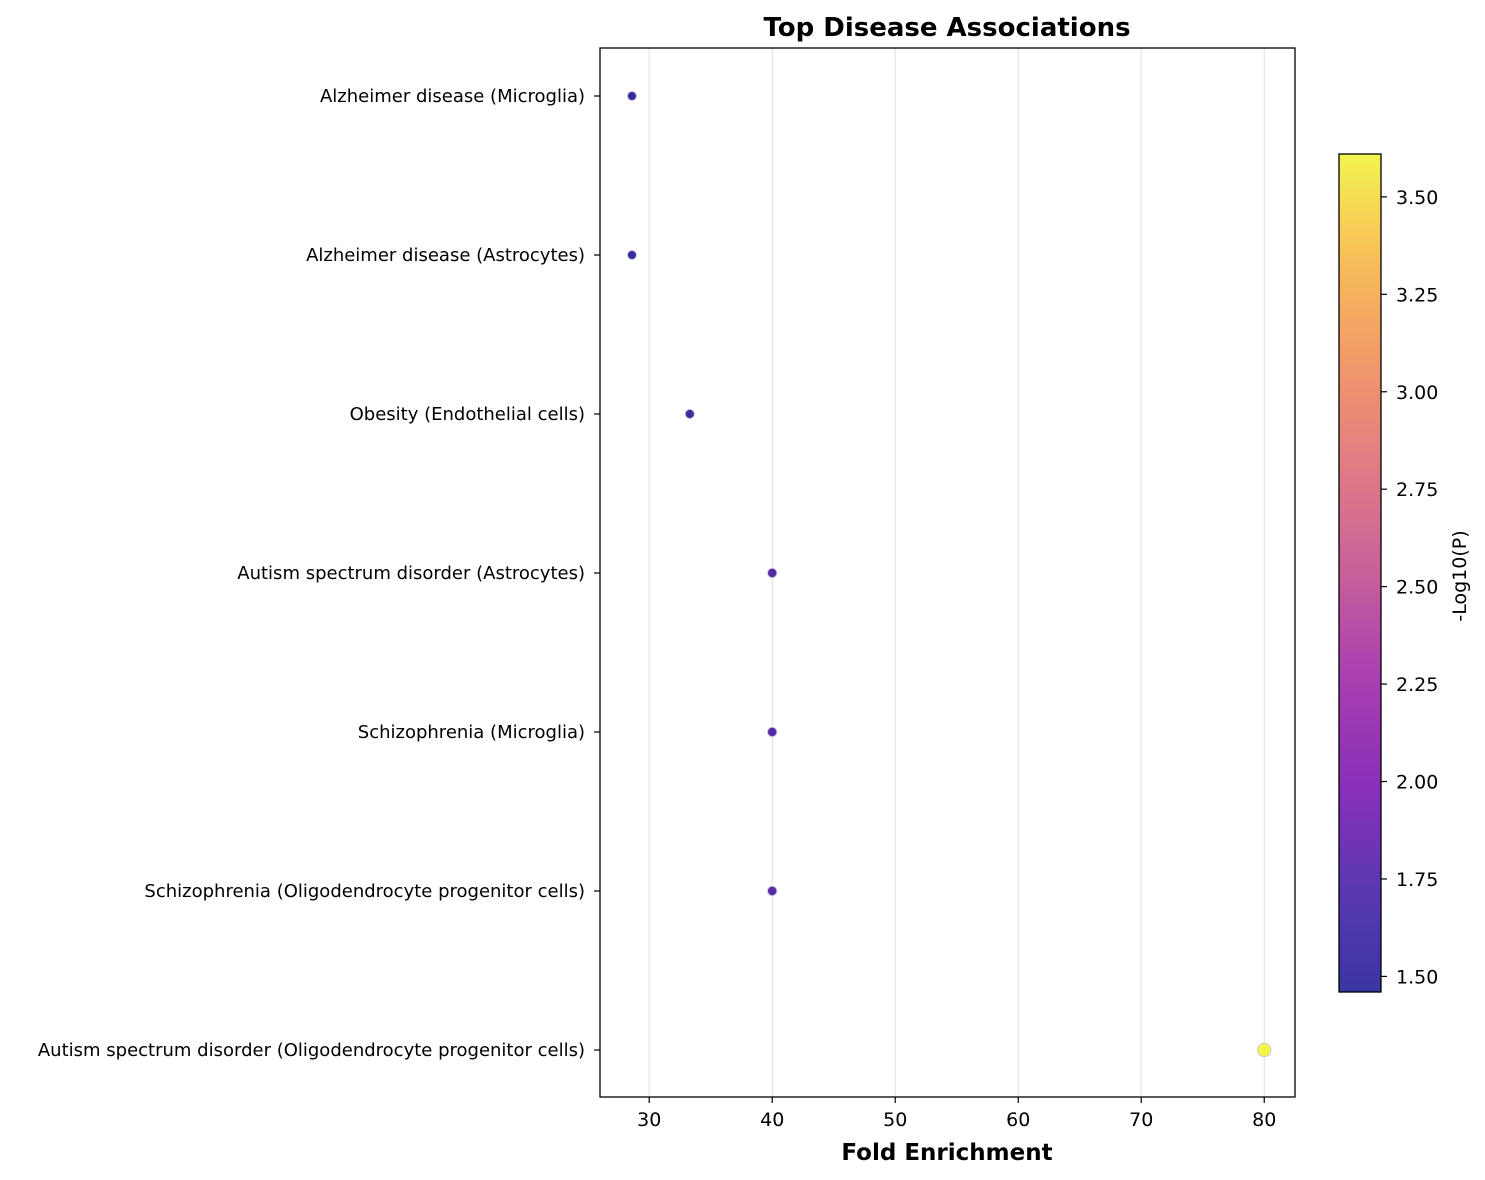 The height and width of the screenshot is (1180, 1485). What do you see at coordinates (1460, 575) in the screenshot?
I see `colorbar-label: -Log10(P)` at bounding box center [1460, 575].